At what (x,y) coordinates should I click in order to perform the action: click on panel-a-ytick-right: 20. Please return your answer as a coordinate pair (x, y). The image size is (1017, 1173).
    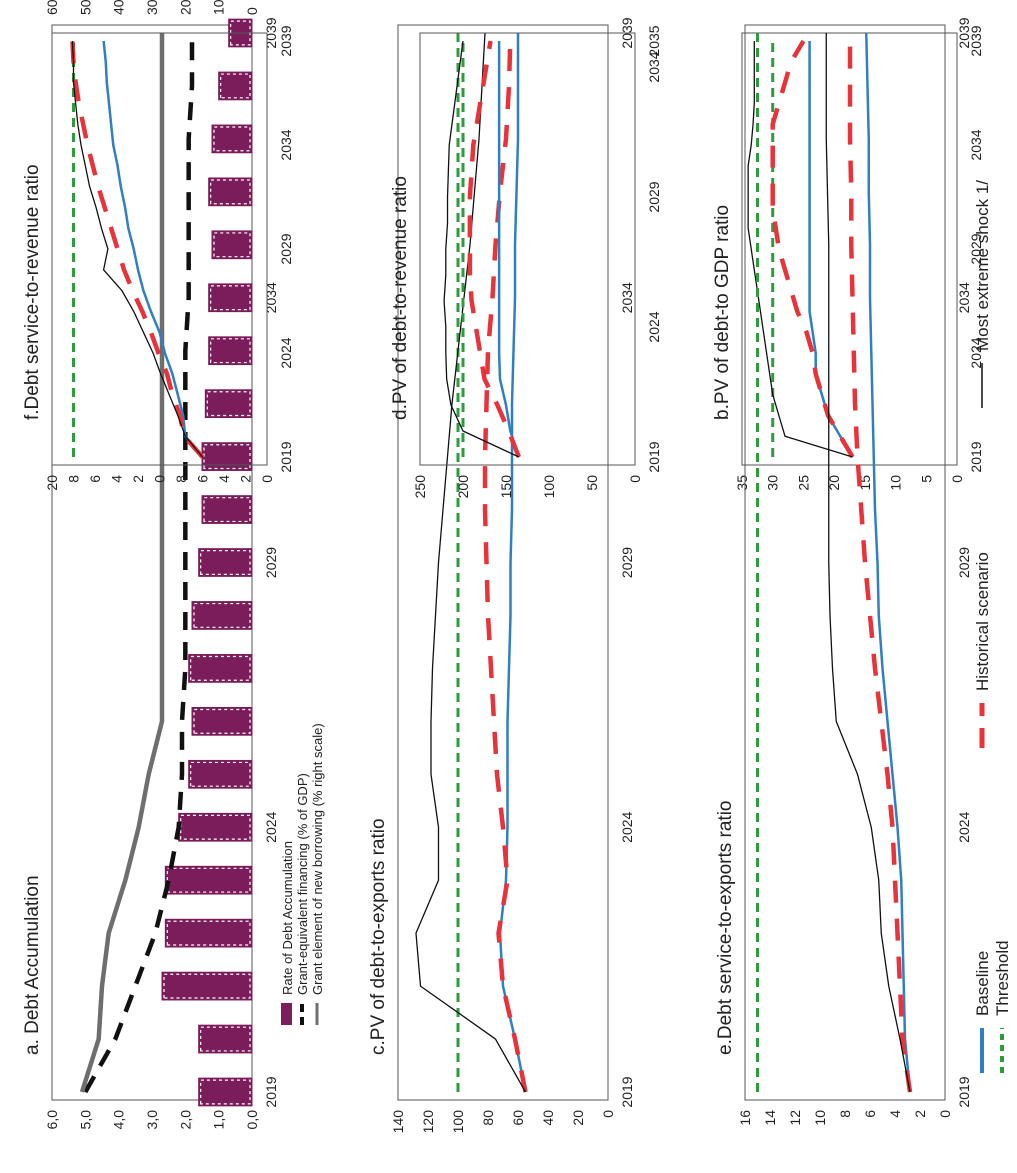
    Looking at the image, I should click on (185, 7).